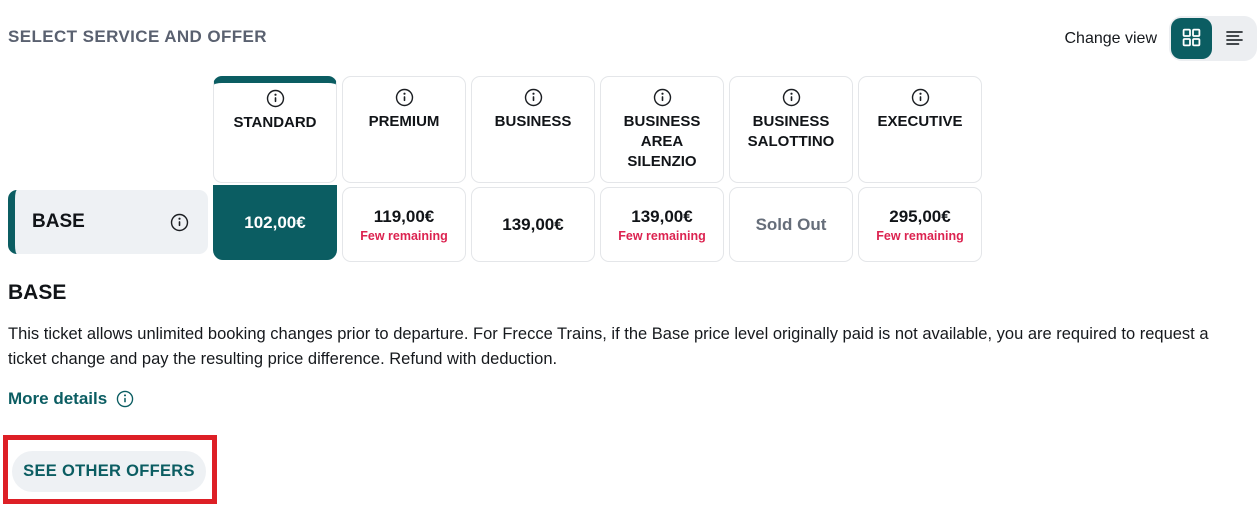 This screenshot has height=511, width=1260. Describe the element at coordinates (1111, 38) in the screenshot. I see `change-view-label: Change view` at that location.